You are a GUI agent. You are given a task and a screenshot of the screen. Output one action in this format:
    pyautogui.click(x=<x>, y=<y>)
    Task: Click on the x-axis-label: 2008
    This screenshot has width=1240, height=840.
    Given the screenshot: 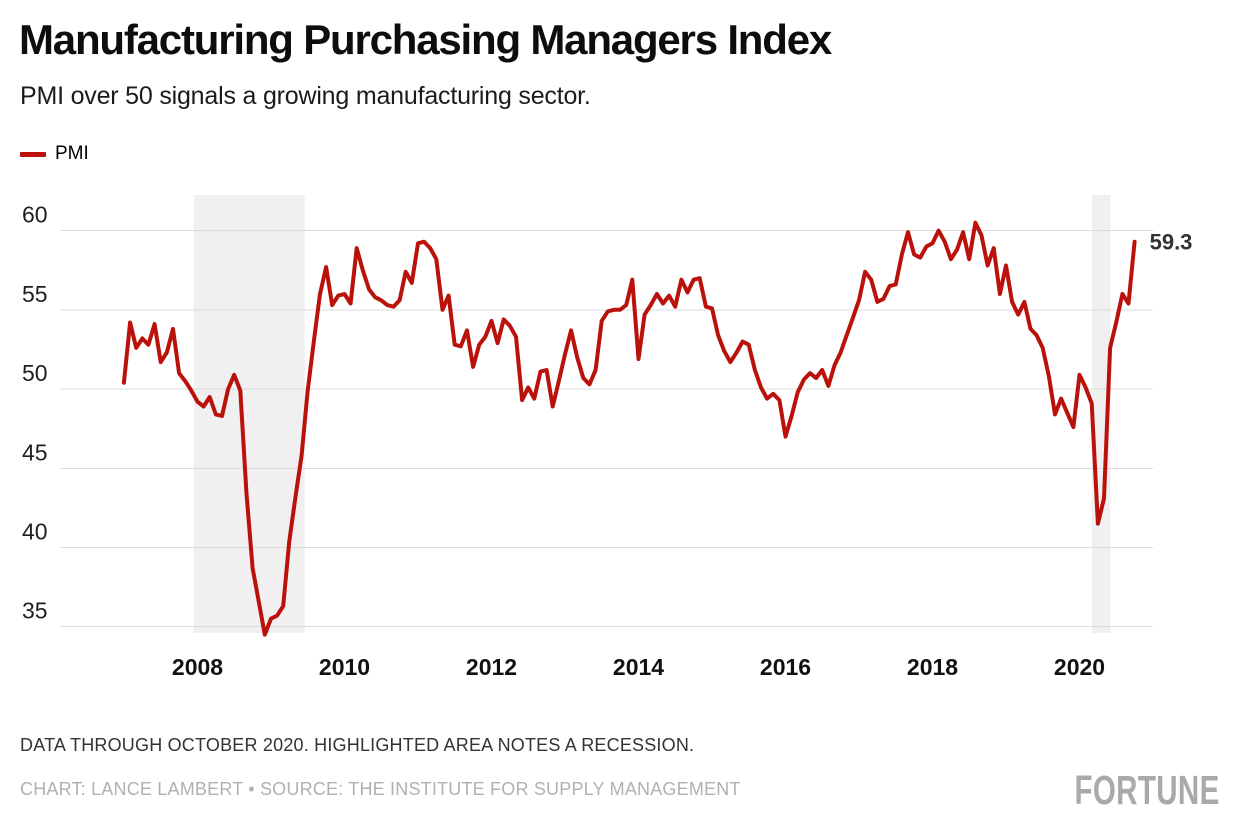 What is the action you would take?
    pyautogui.click(x=197, y=667)
    